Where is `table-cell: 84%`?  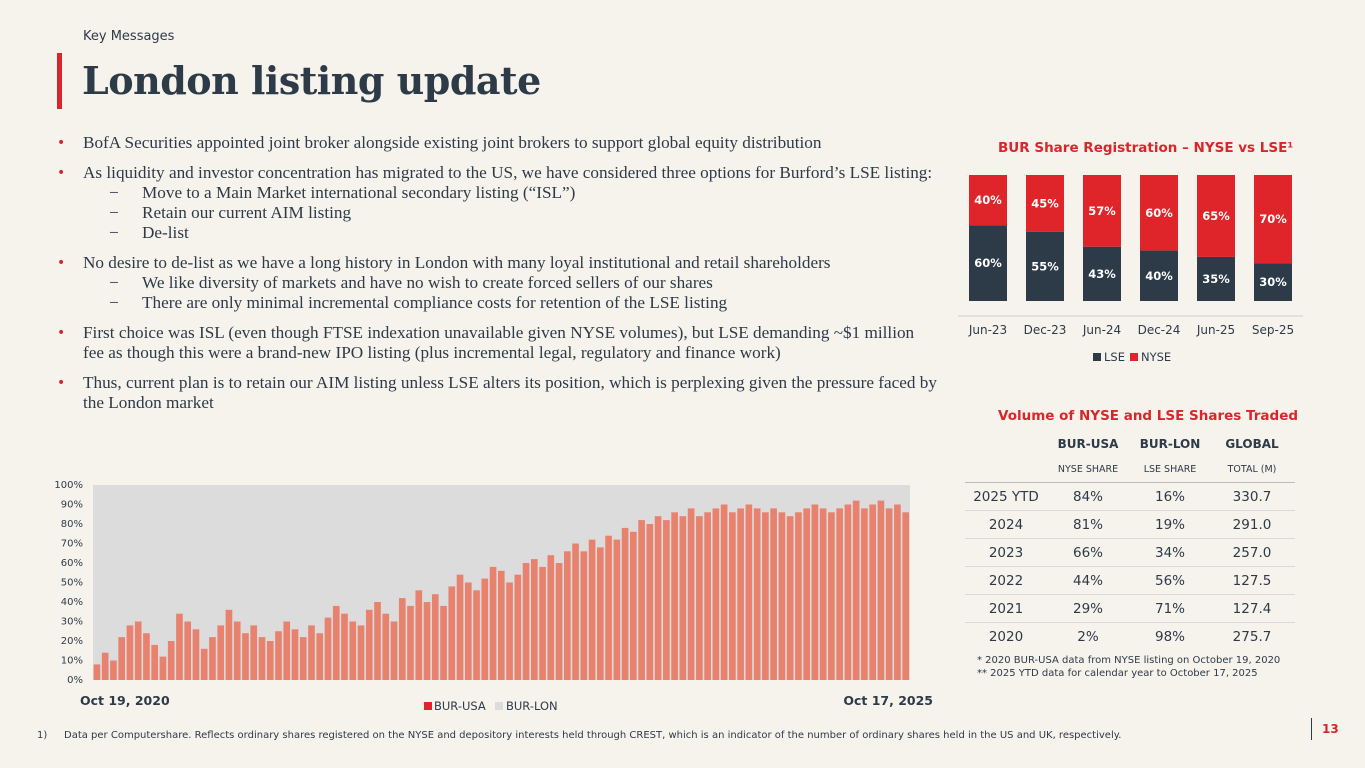
table-cell: 84% is located at coordinates (1087, 496).